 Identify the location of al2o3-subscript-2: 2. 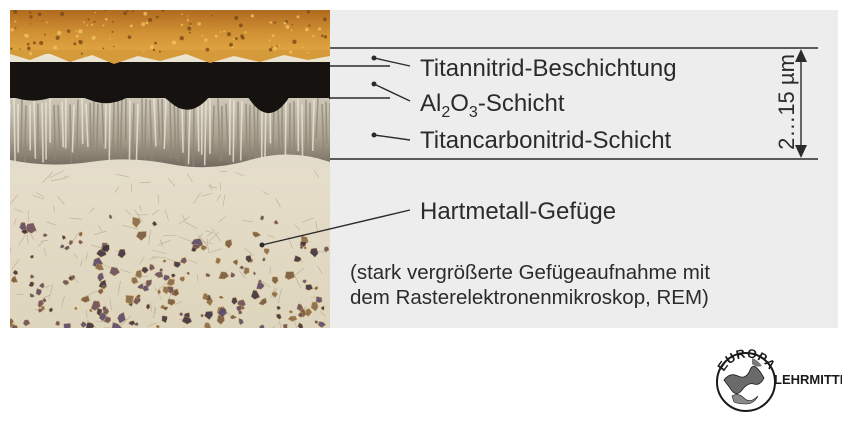
(446, 112).